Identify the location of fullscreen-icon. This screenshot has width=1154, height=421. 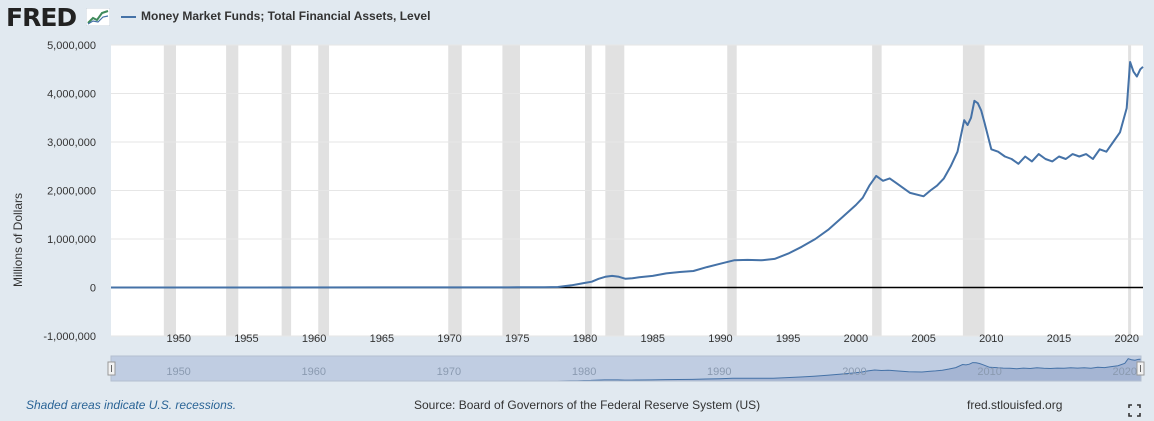
(1134, 410).